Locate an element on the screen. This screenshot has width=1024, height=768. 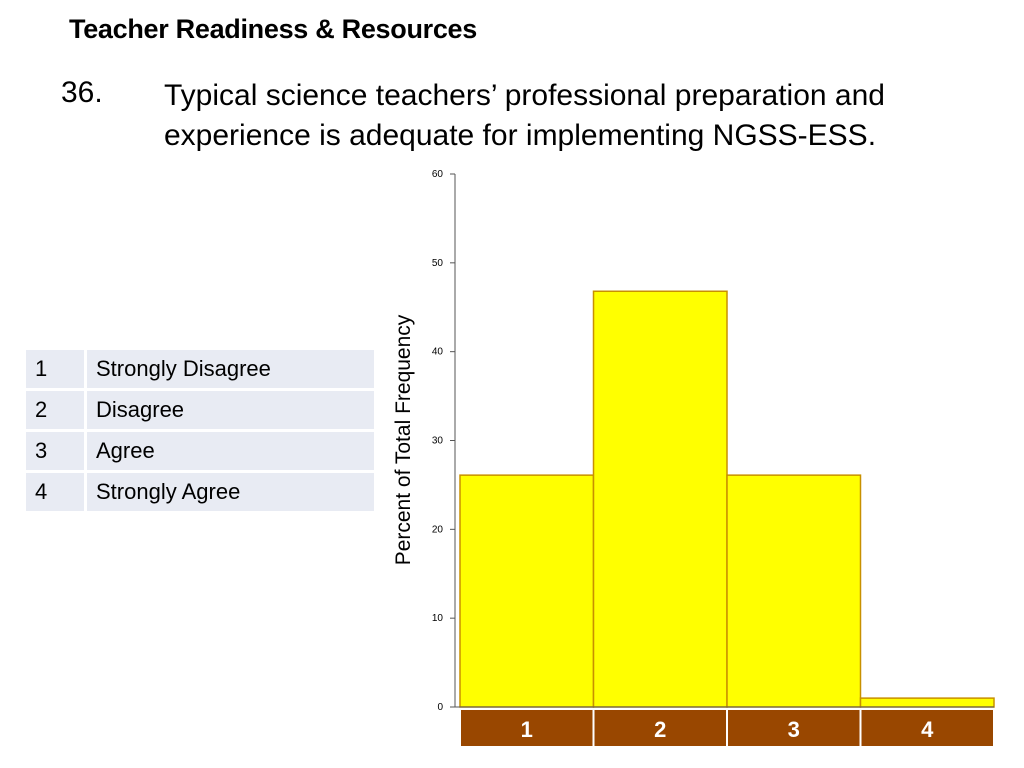
x-tick-label: 1 is located at coordinates (527, 729).